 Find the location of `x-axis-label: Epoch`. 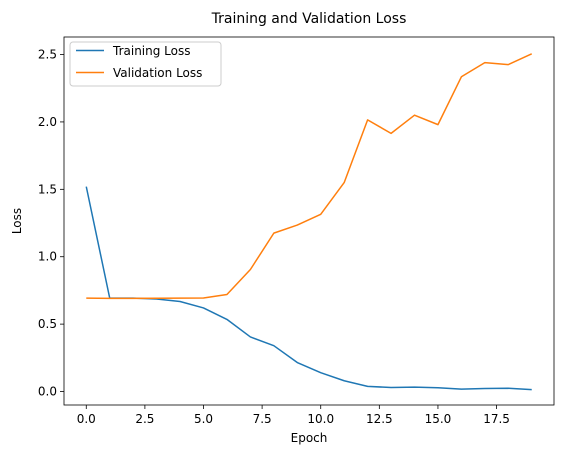

x-axis-label: Epoch is located at coordinates (309, 438).